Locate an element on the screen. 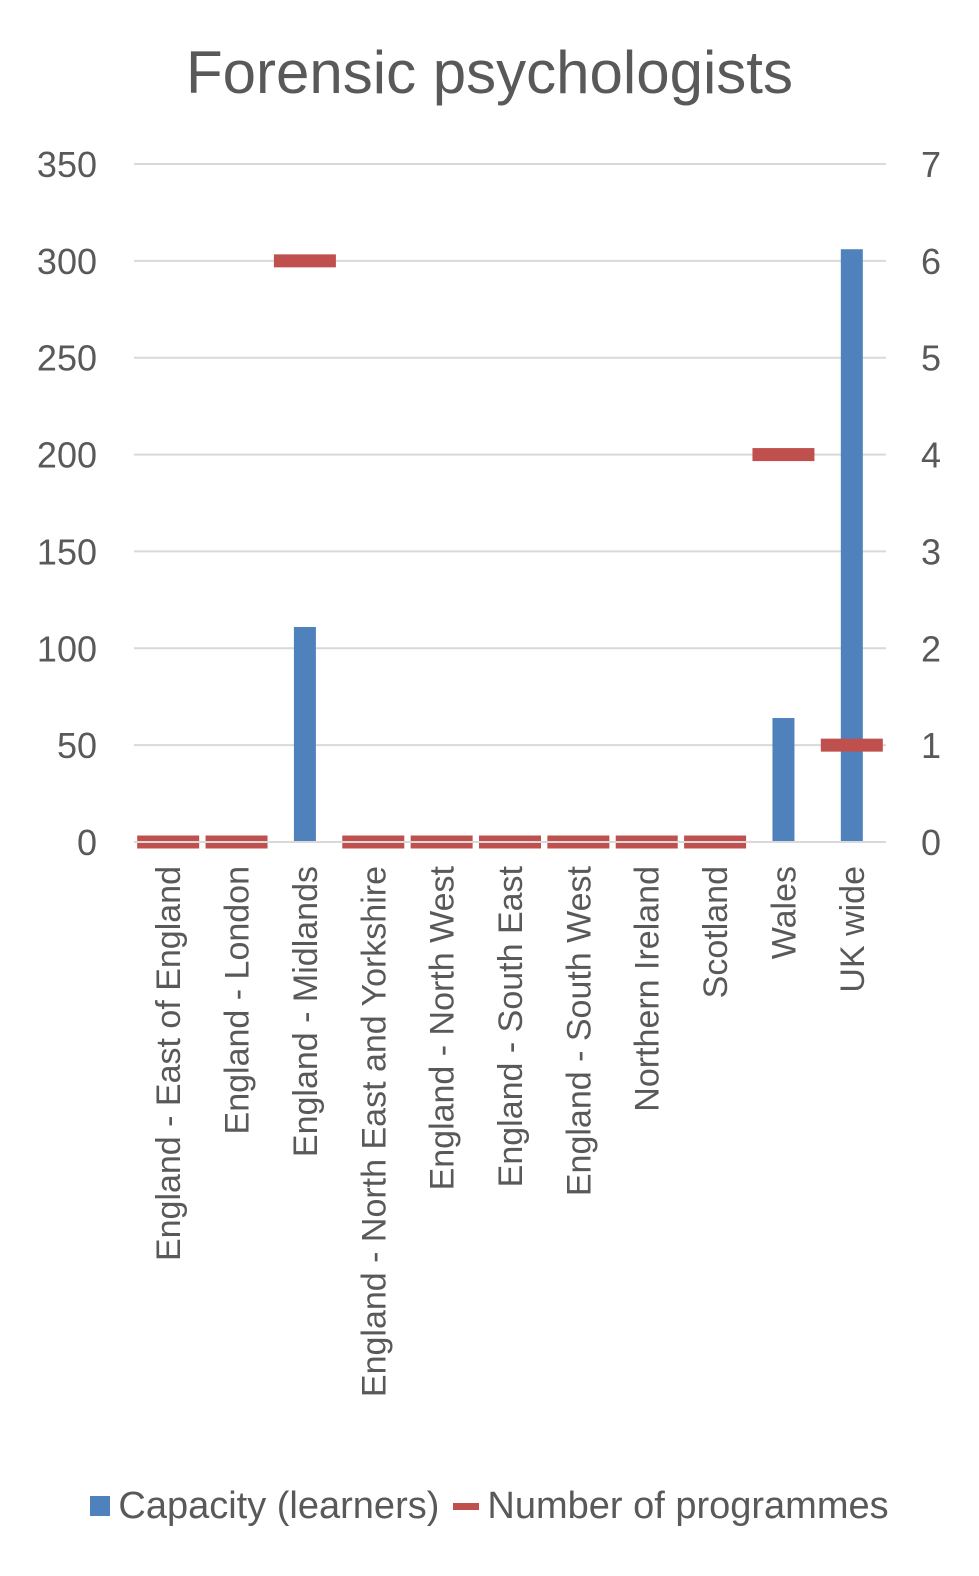  legend-label-capacity: Capacity (learners) is located at coordinates (279, 1505).